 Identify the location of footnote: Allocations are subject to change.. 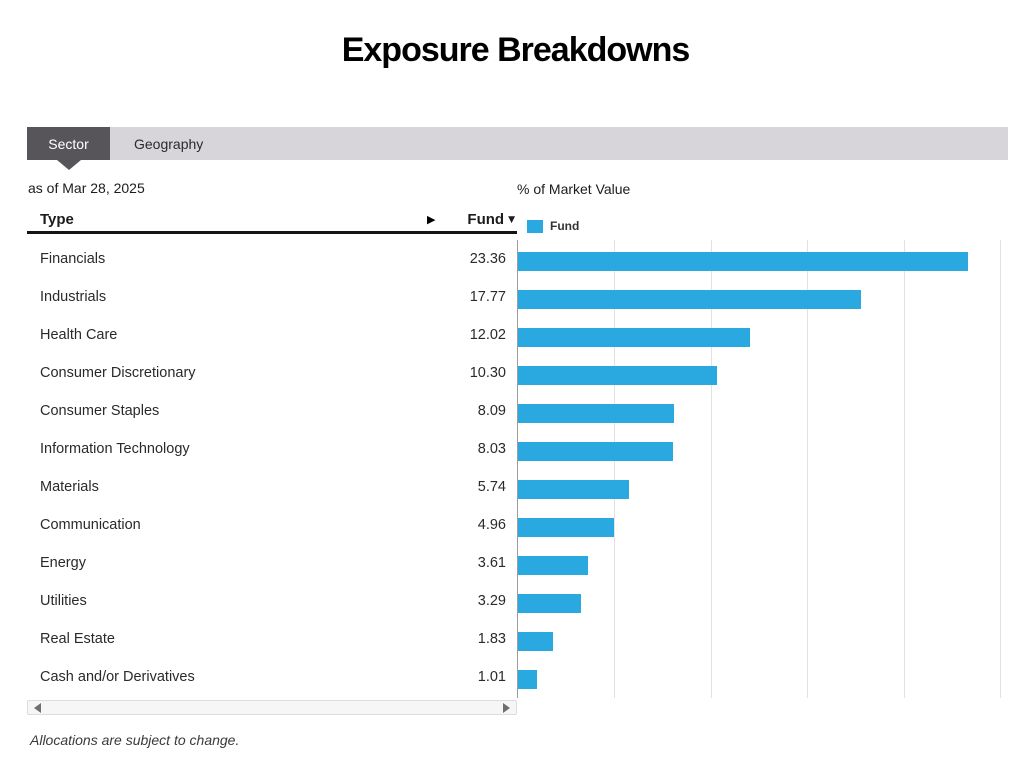
(135, 740).